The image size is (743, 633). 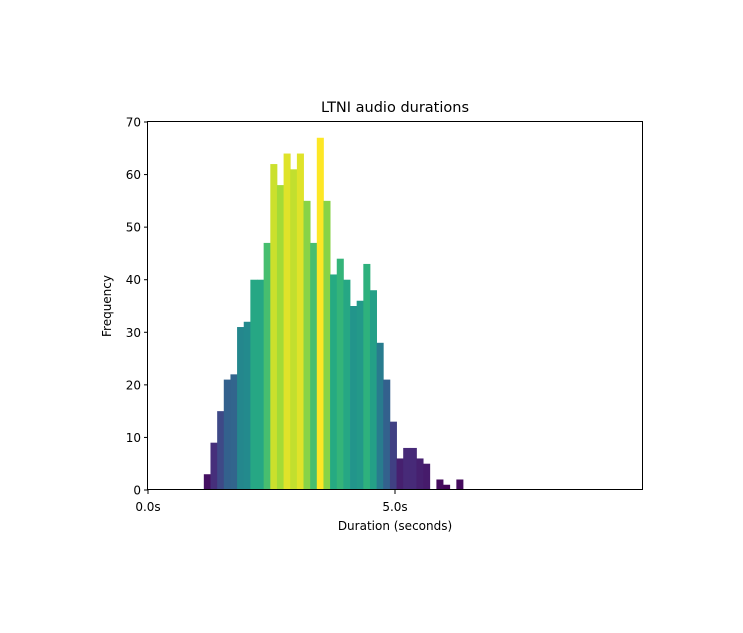 I want to click on x-tick-label: 5.0s, so click(x=394, y=507).